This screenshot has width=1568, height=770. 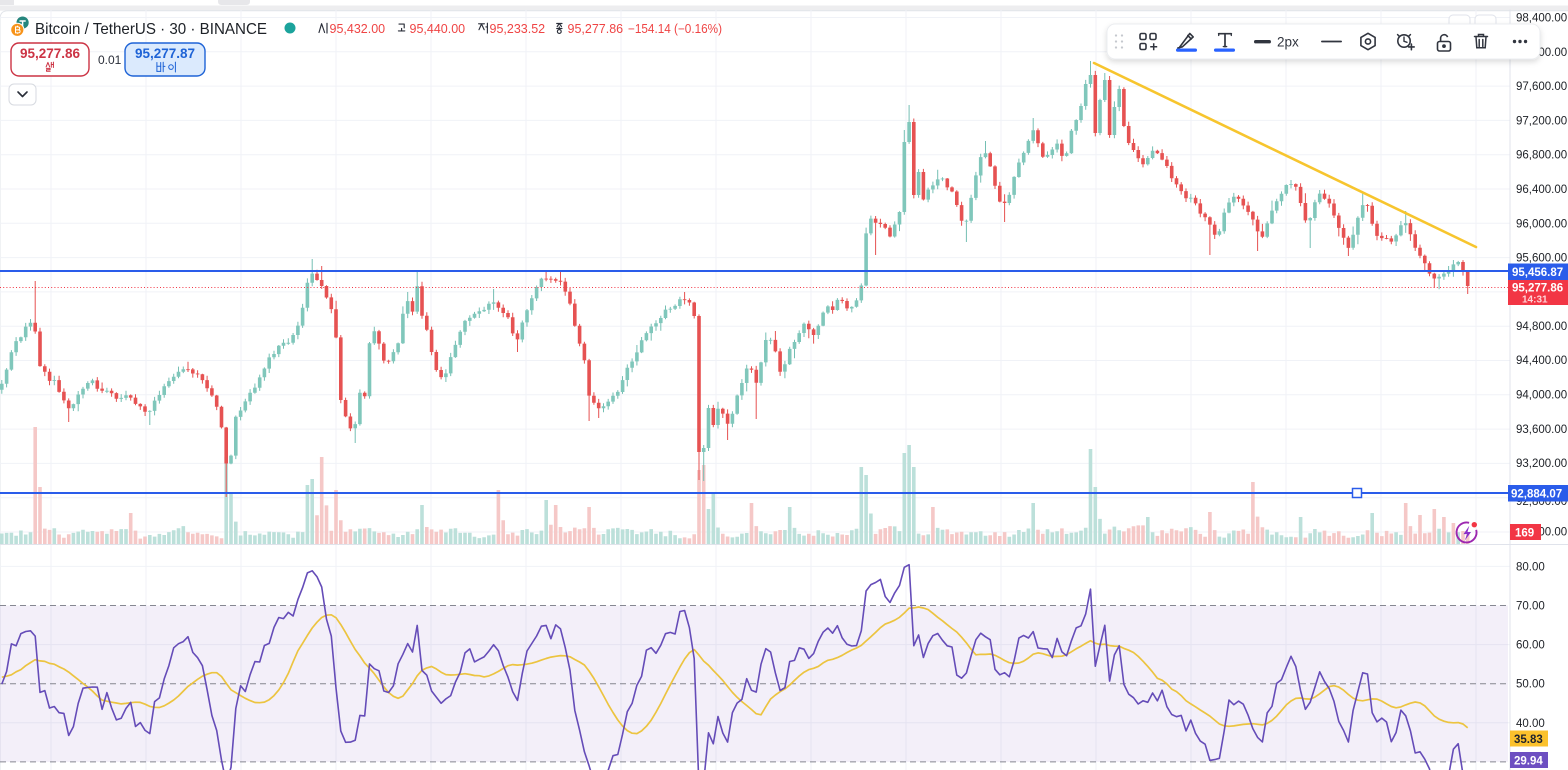 What do you see at coordinates (151, 29) in the screenshot?
I see `svg-text:Bitcoin / TetherUS · 30 · BINA: Bitcoin / TetherUS · 30 · BINANCE` at bounding box center [151, 29].